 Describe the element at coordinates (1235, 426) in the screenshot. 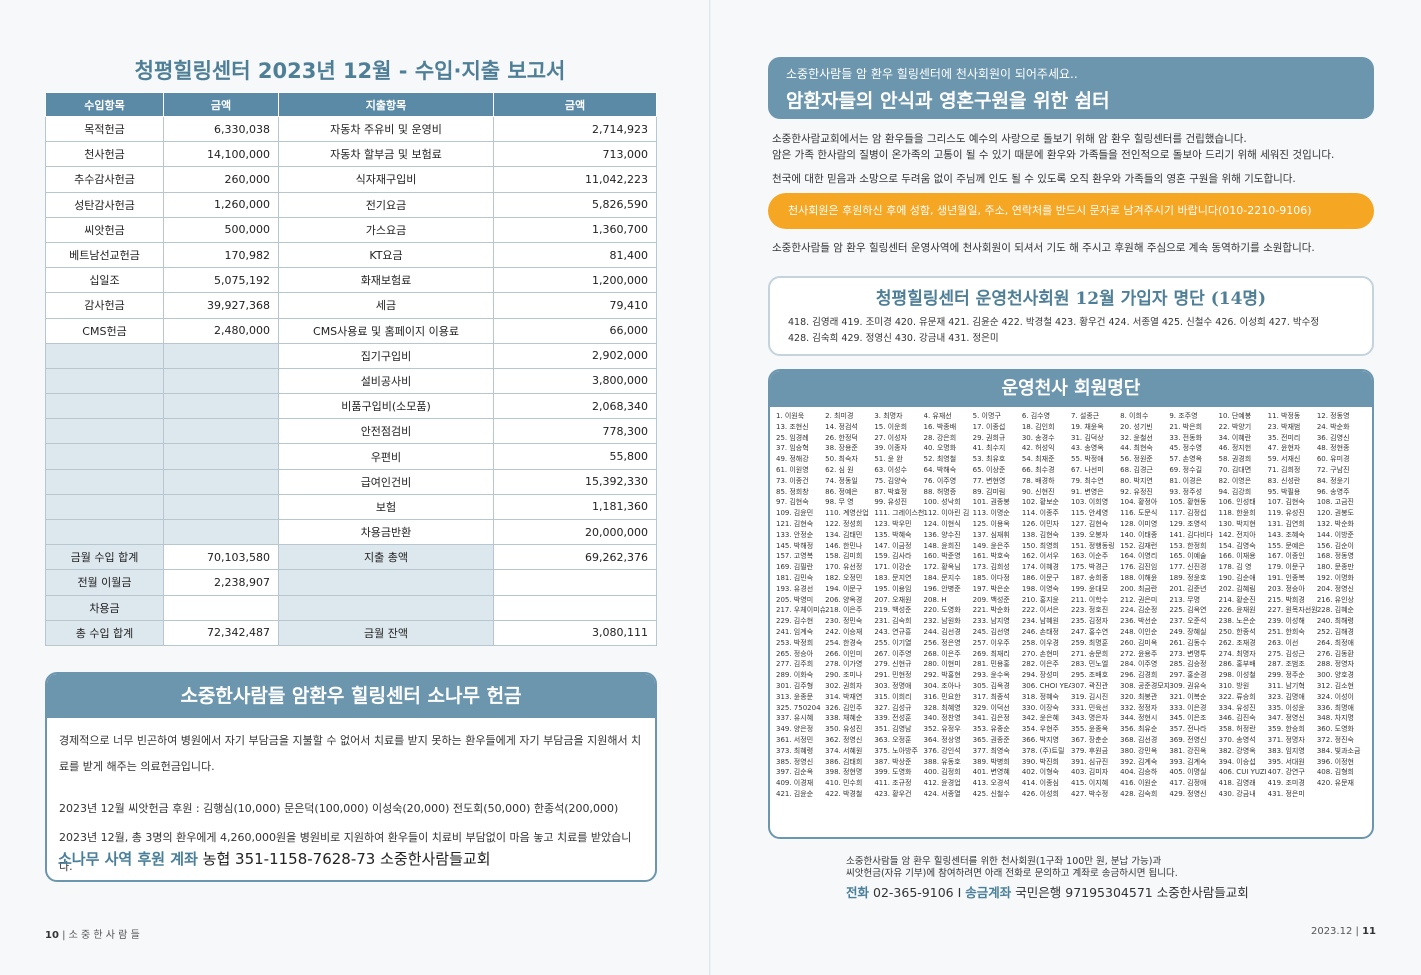

I see `member-entry: 22. 박양기` at that location.